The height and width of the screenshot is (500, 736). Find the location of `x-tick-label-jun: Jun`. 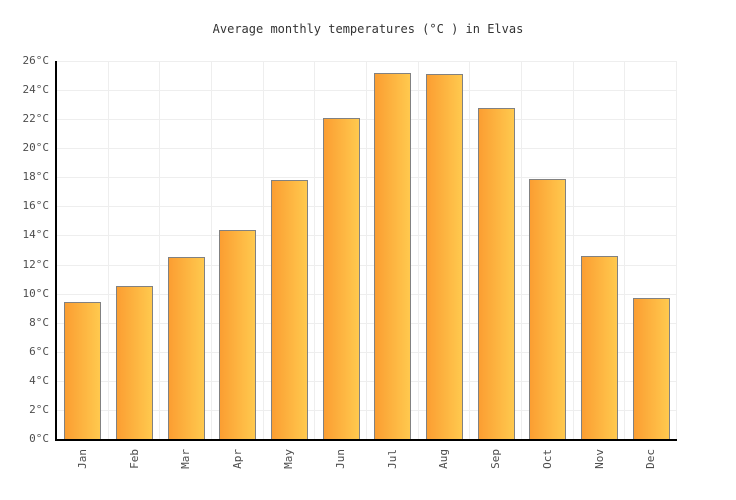

x-tick-label-jun: Jun is located at coordinates (340, 459).